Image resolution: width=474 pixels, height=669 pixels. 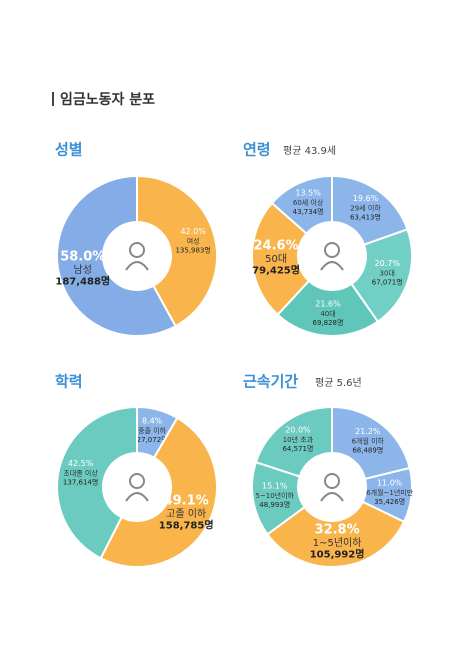 I want to click on count-label: 187,488명, so click(x=82, y=281).